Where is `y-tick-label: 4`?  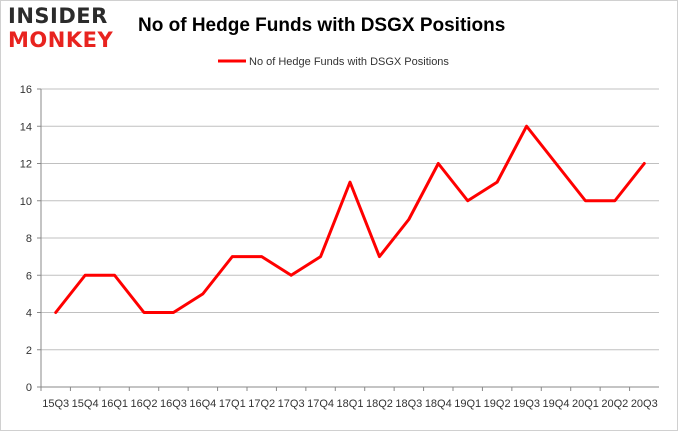
y-tick-label: 4 is located at coordinates (29, 314).